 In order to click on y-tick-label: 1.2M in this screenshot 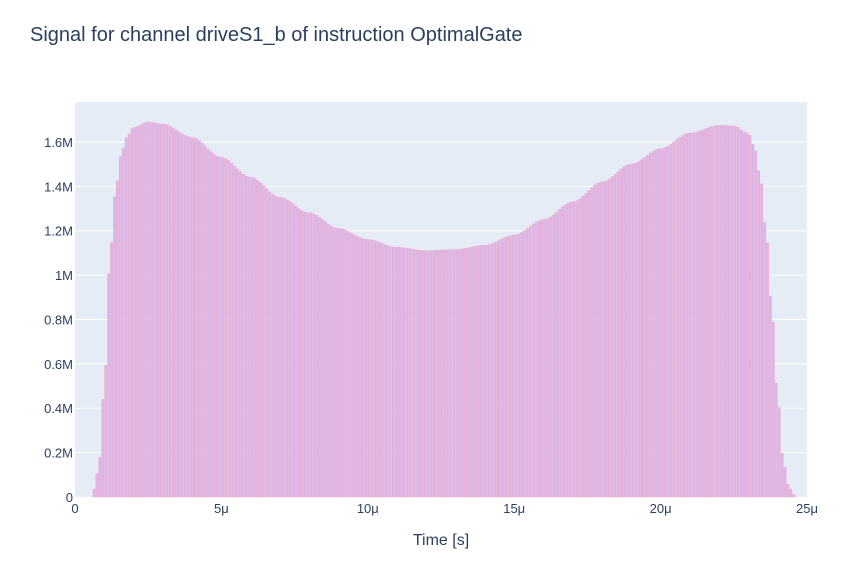, I will do `click(58, 231)`.